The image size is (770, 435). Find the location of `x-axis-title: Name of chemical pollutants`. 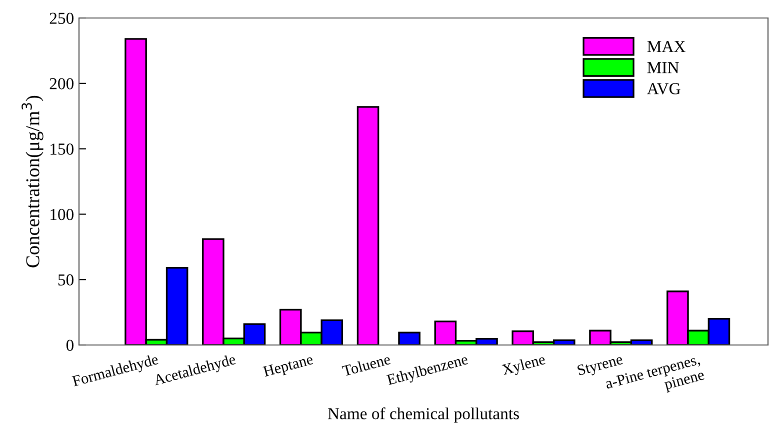

x-axis-title: Name of chemical pollutants is located at coordinates (423, 415).